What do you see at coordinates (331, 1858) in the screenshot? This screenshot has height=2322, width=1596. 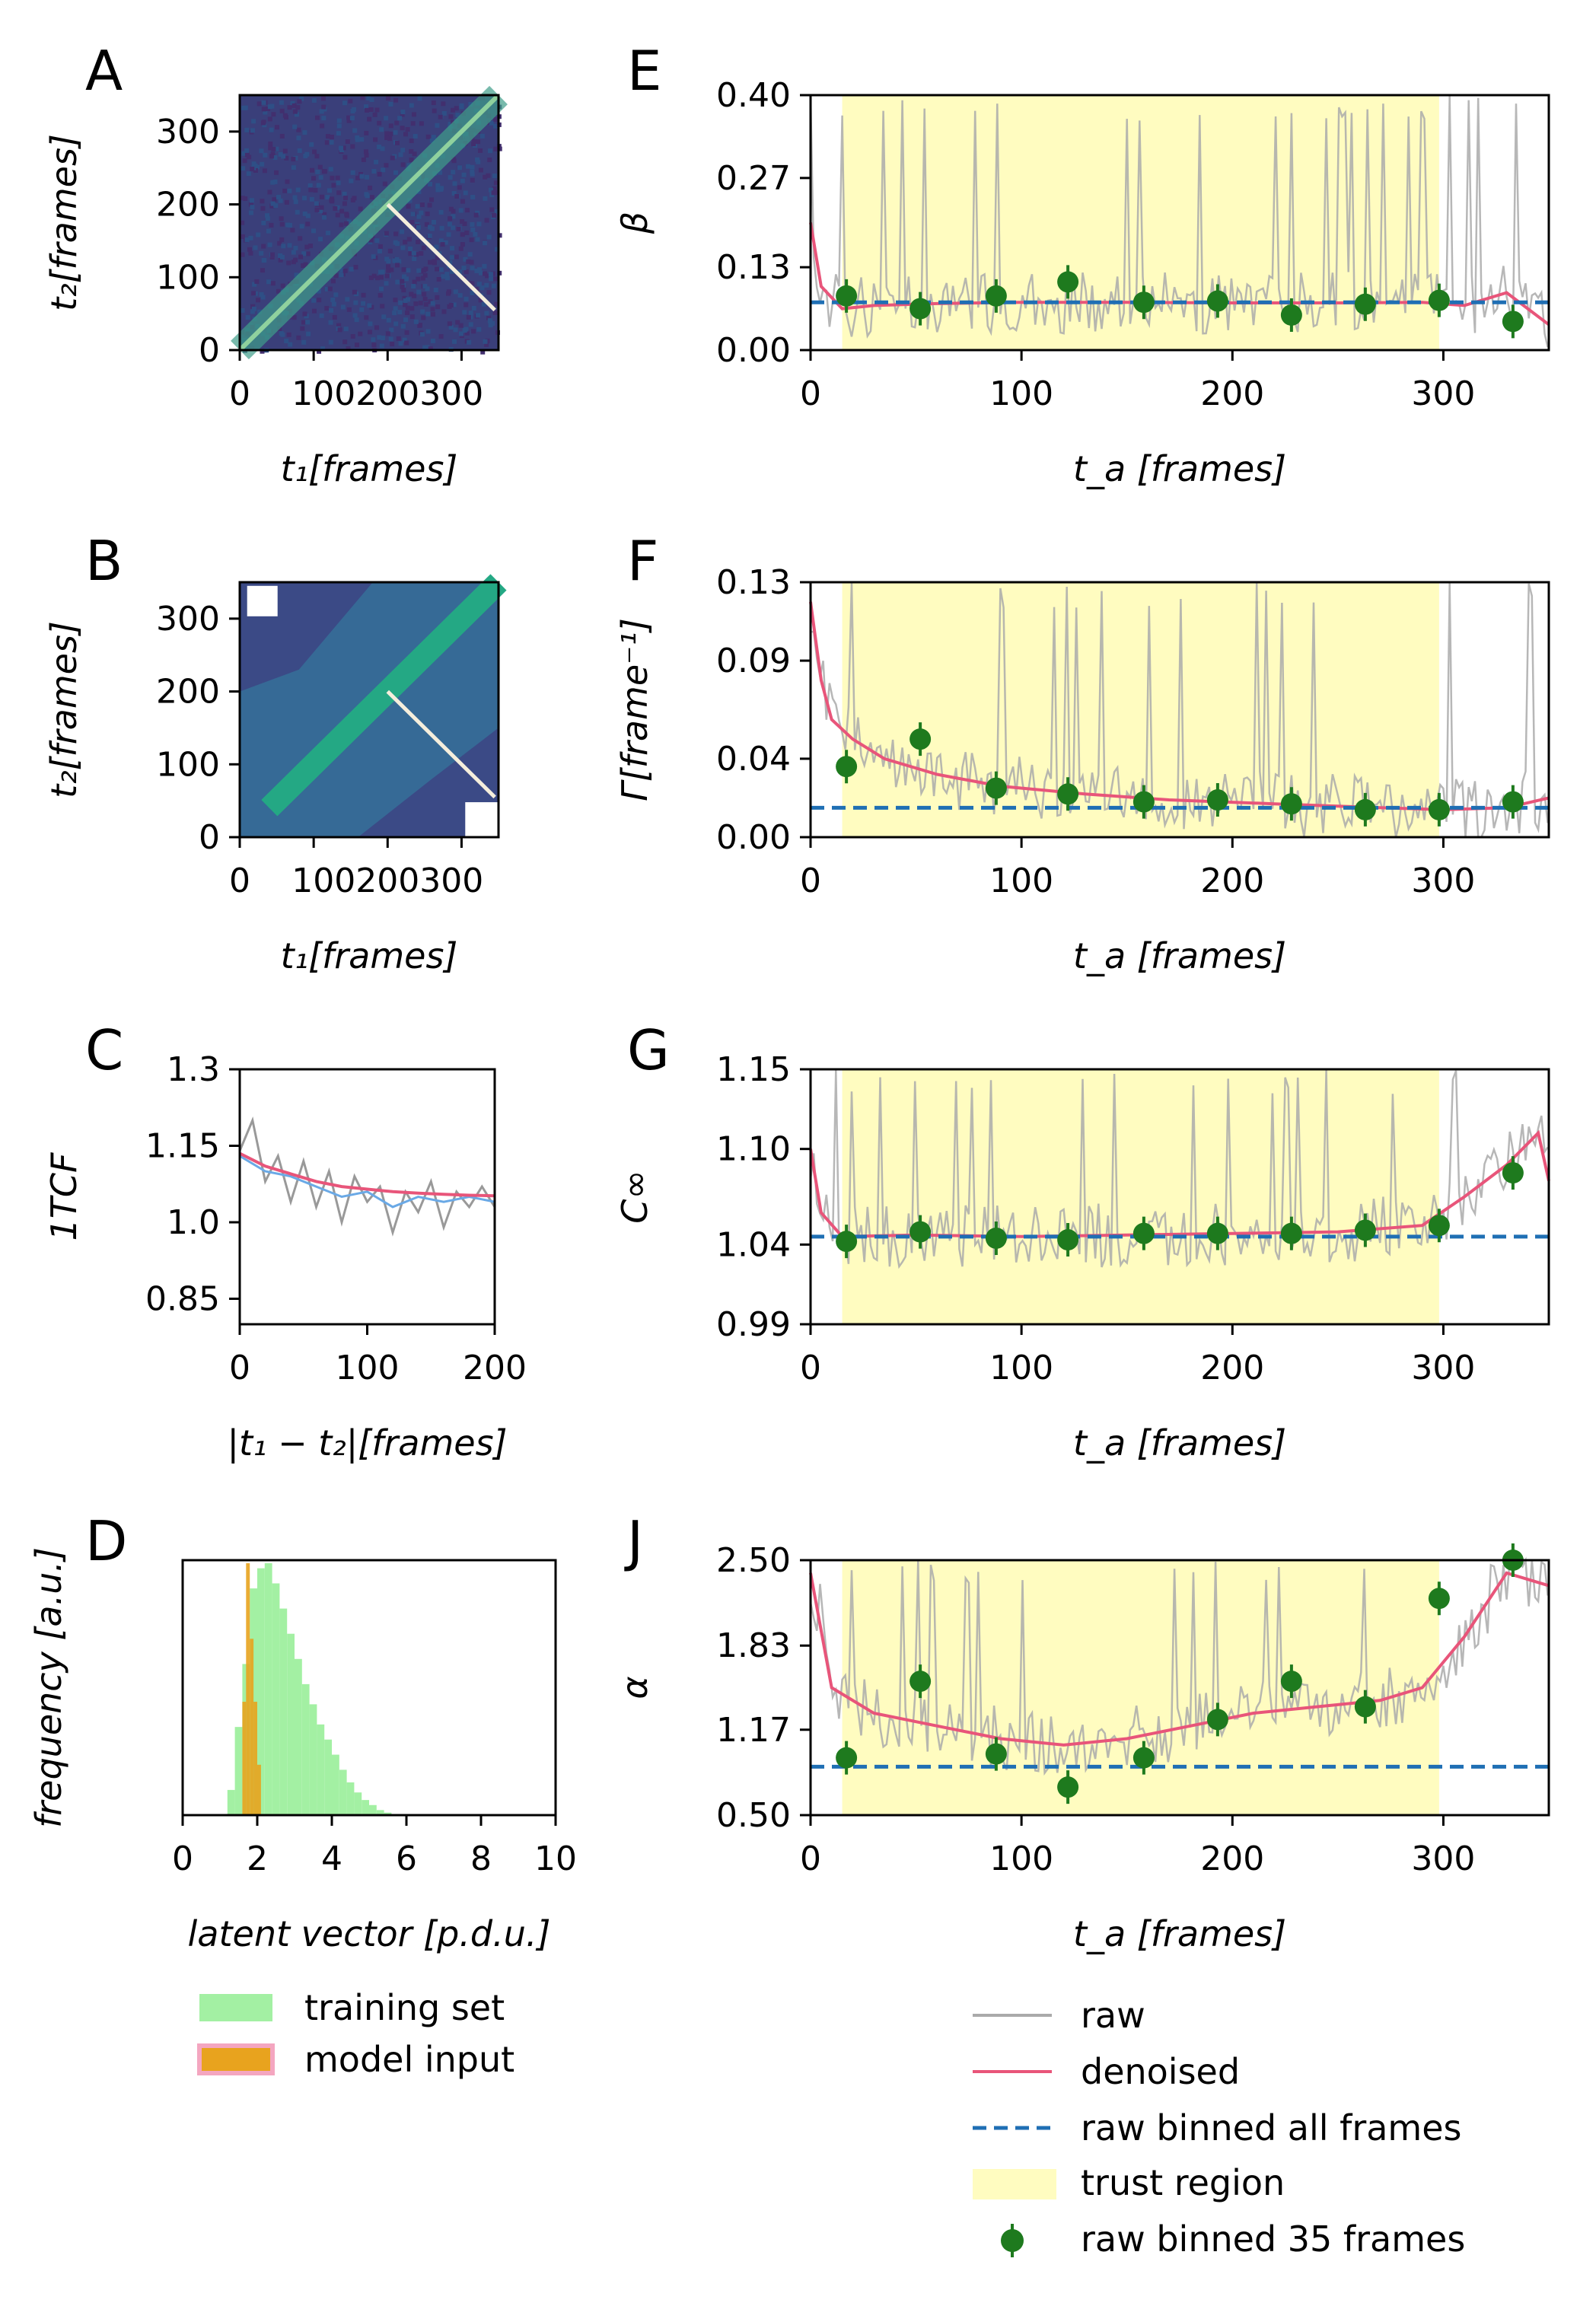 I see `x-tick-label-D-2: 4` at bounding box center [331, 1858].